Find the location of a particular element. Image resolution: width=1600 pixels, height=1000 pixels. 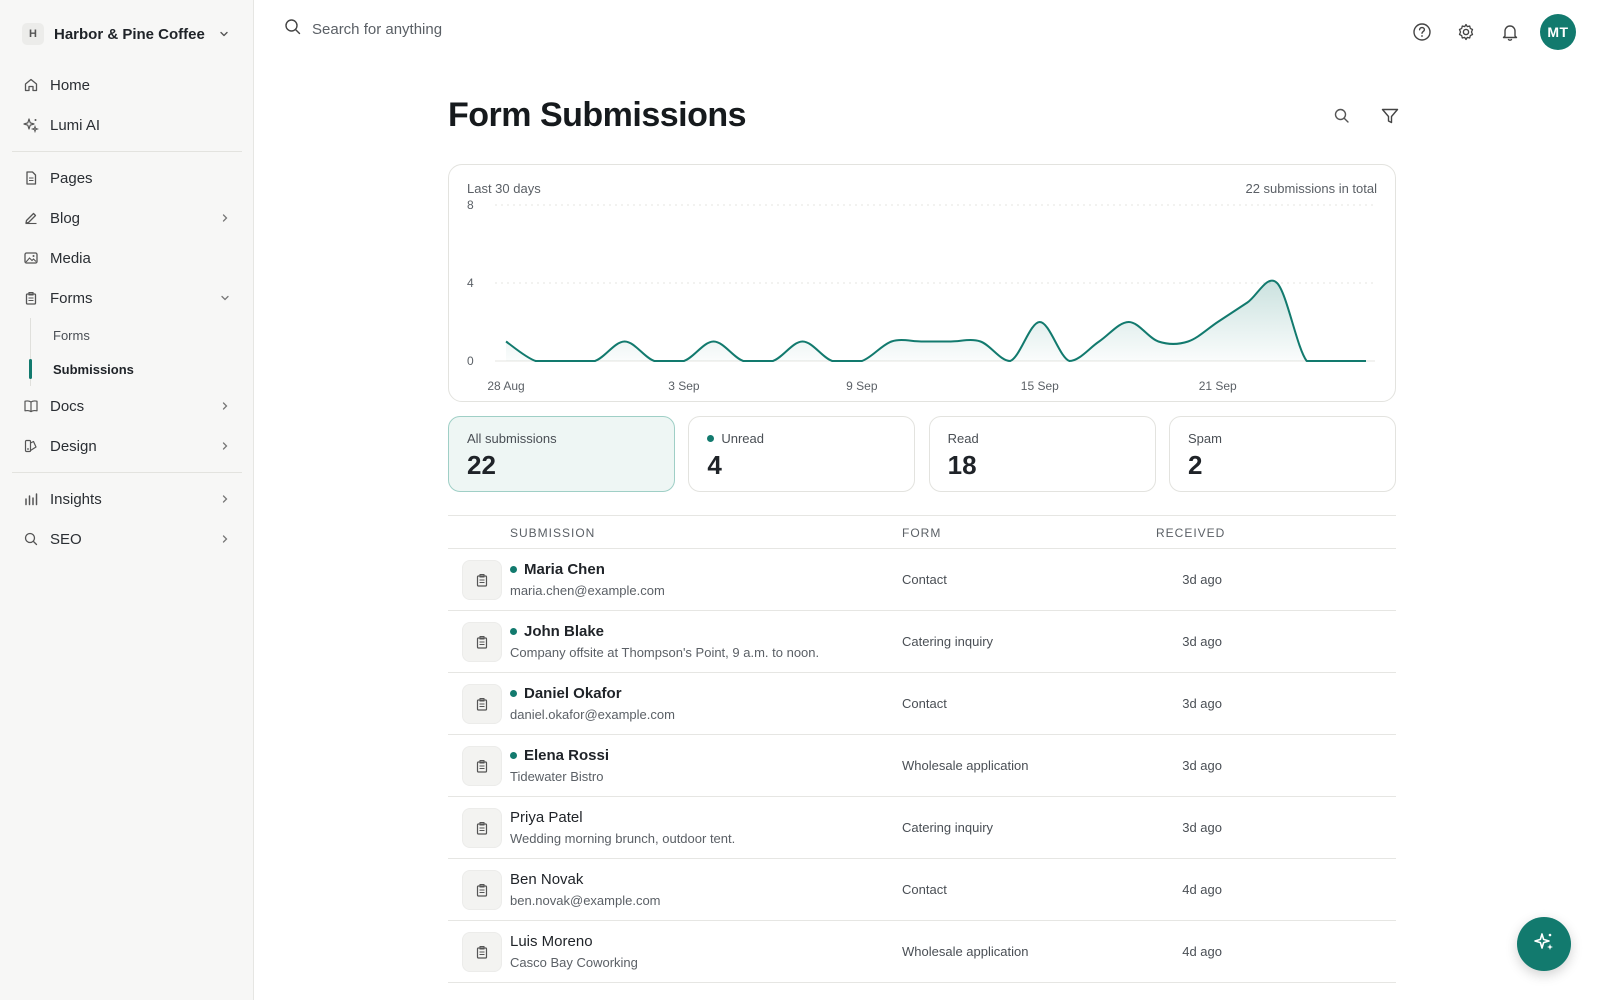

design-icon is located at coordinates (31, 446).